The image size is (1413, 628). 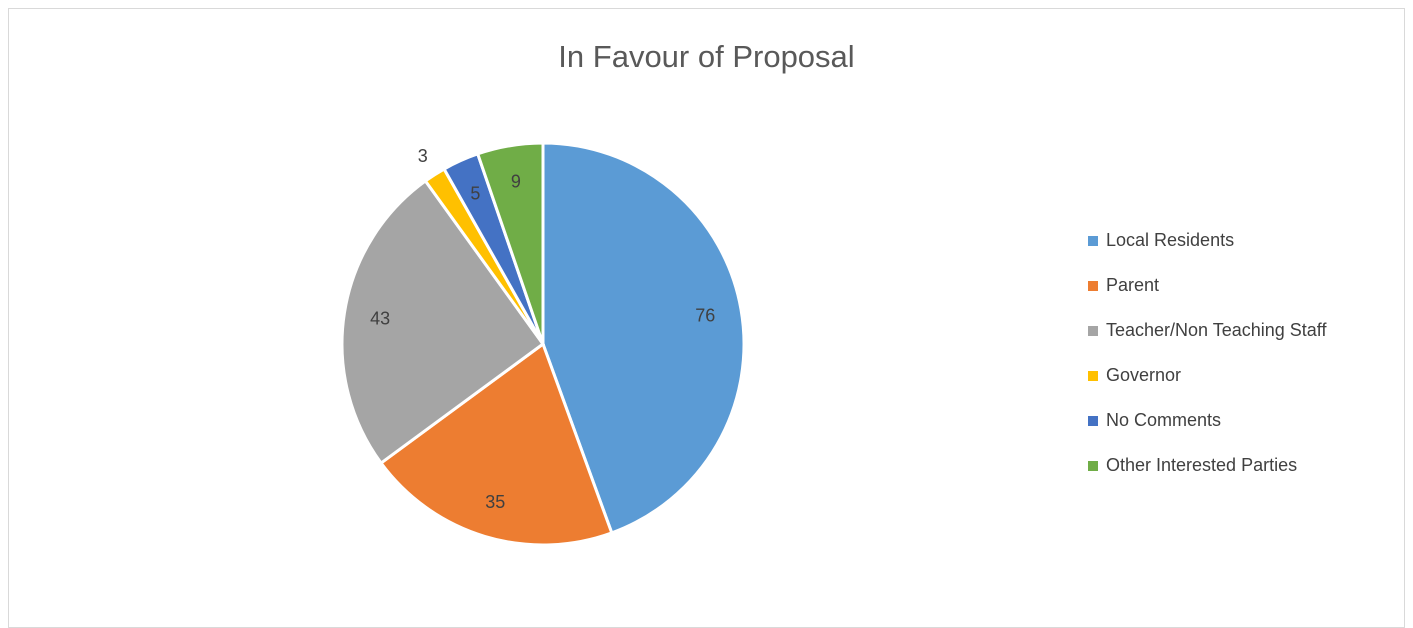 What do you see at coordinates (705, 315) in the screenshot?
I see `data-label-local-residents: 76` at bounding box center [705, 315].